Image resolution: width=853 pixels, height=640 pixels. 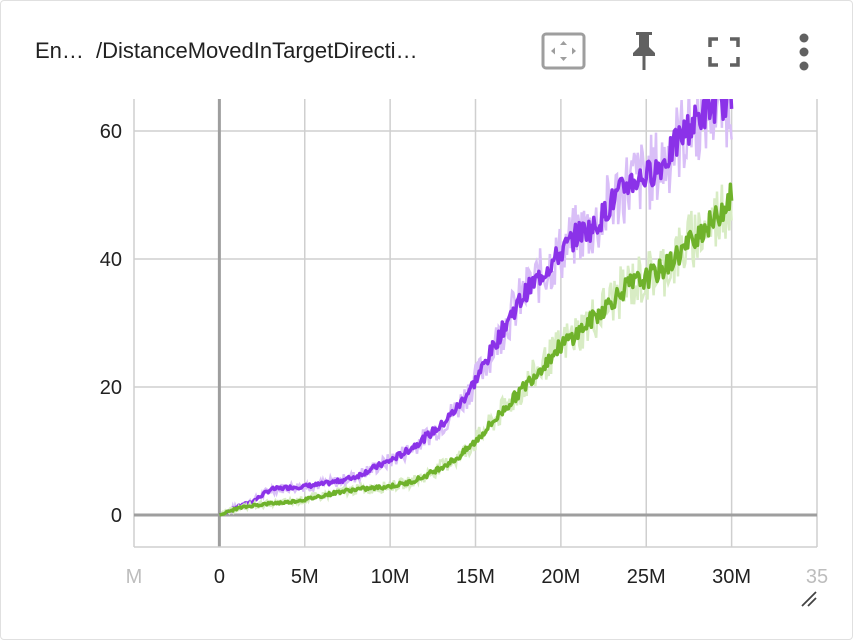 I want to click on resize-handle-icon, so click(x=809, y=599).